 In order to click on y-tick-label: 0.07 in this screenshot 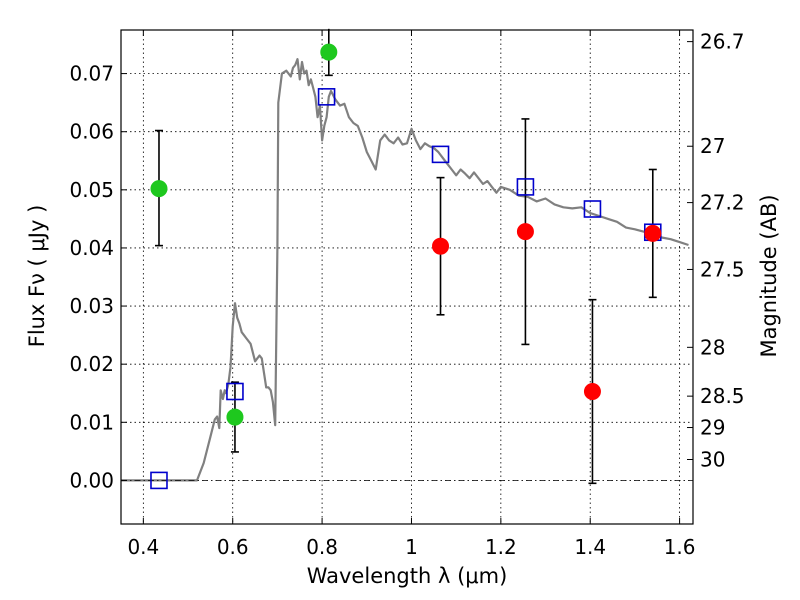, I will do `click(91, 74)`.